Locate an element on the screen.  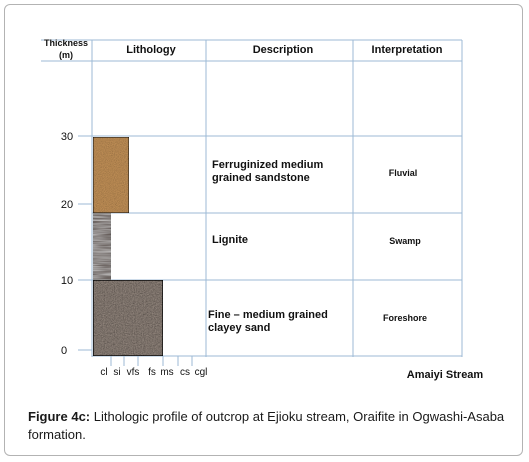
location-label: Amaiyi Stream is located at coordinates (445, 375).